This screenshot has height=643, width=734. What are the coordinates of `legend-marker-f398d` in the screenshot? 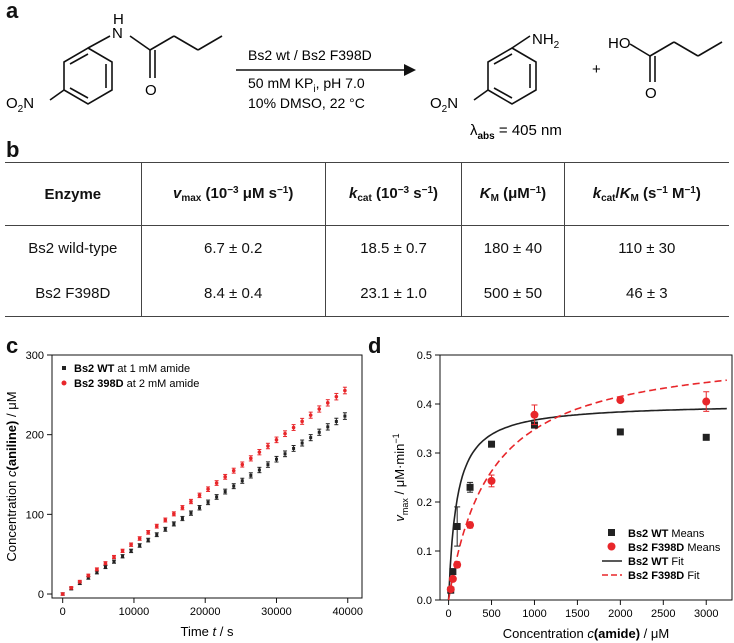 It's located at (64, 383).